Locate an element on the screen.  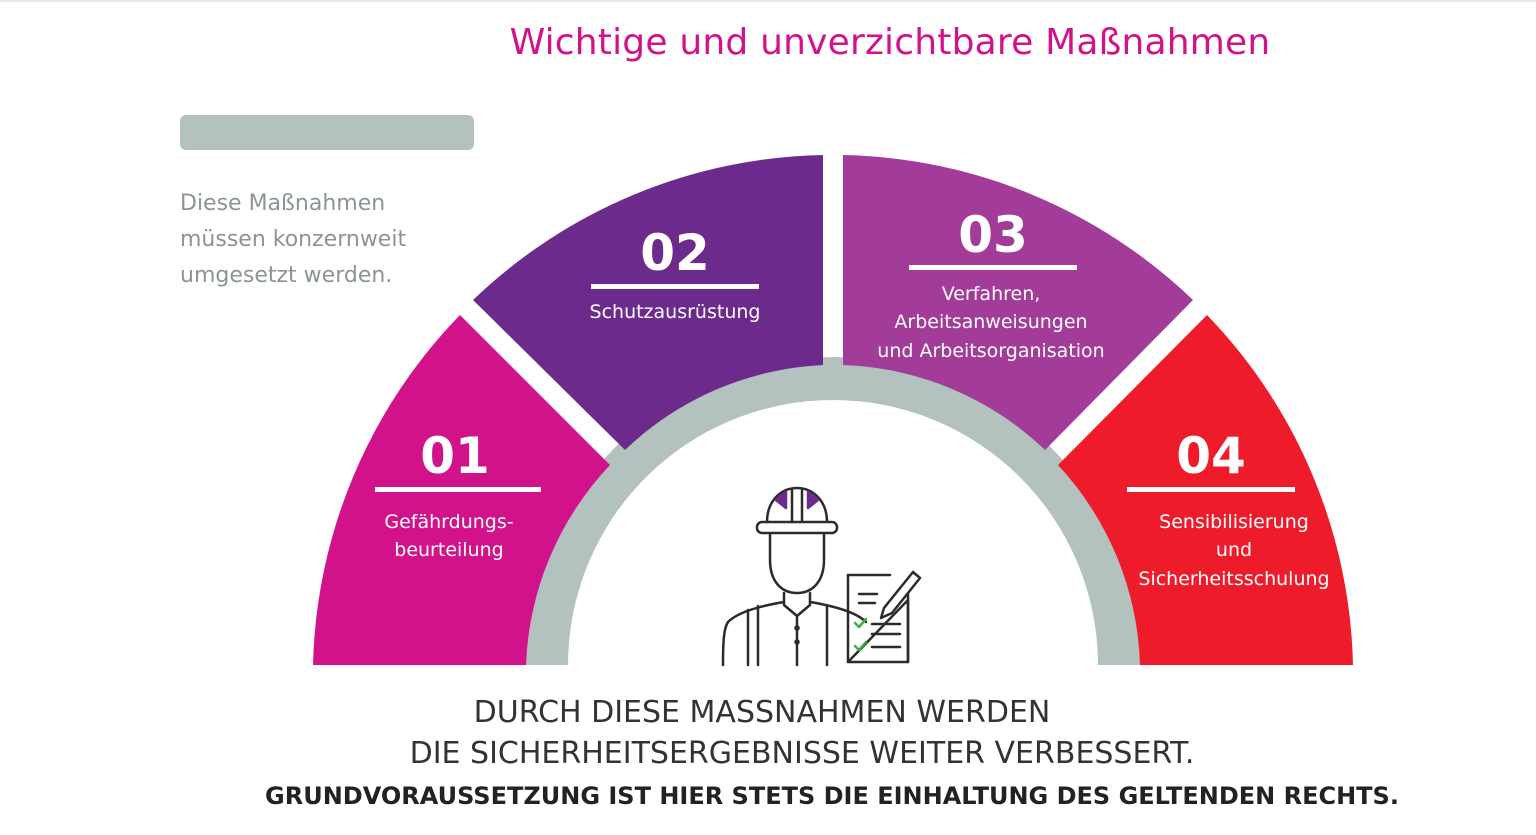
segment-03-underline is located at coordinates (993, 267).